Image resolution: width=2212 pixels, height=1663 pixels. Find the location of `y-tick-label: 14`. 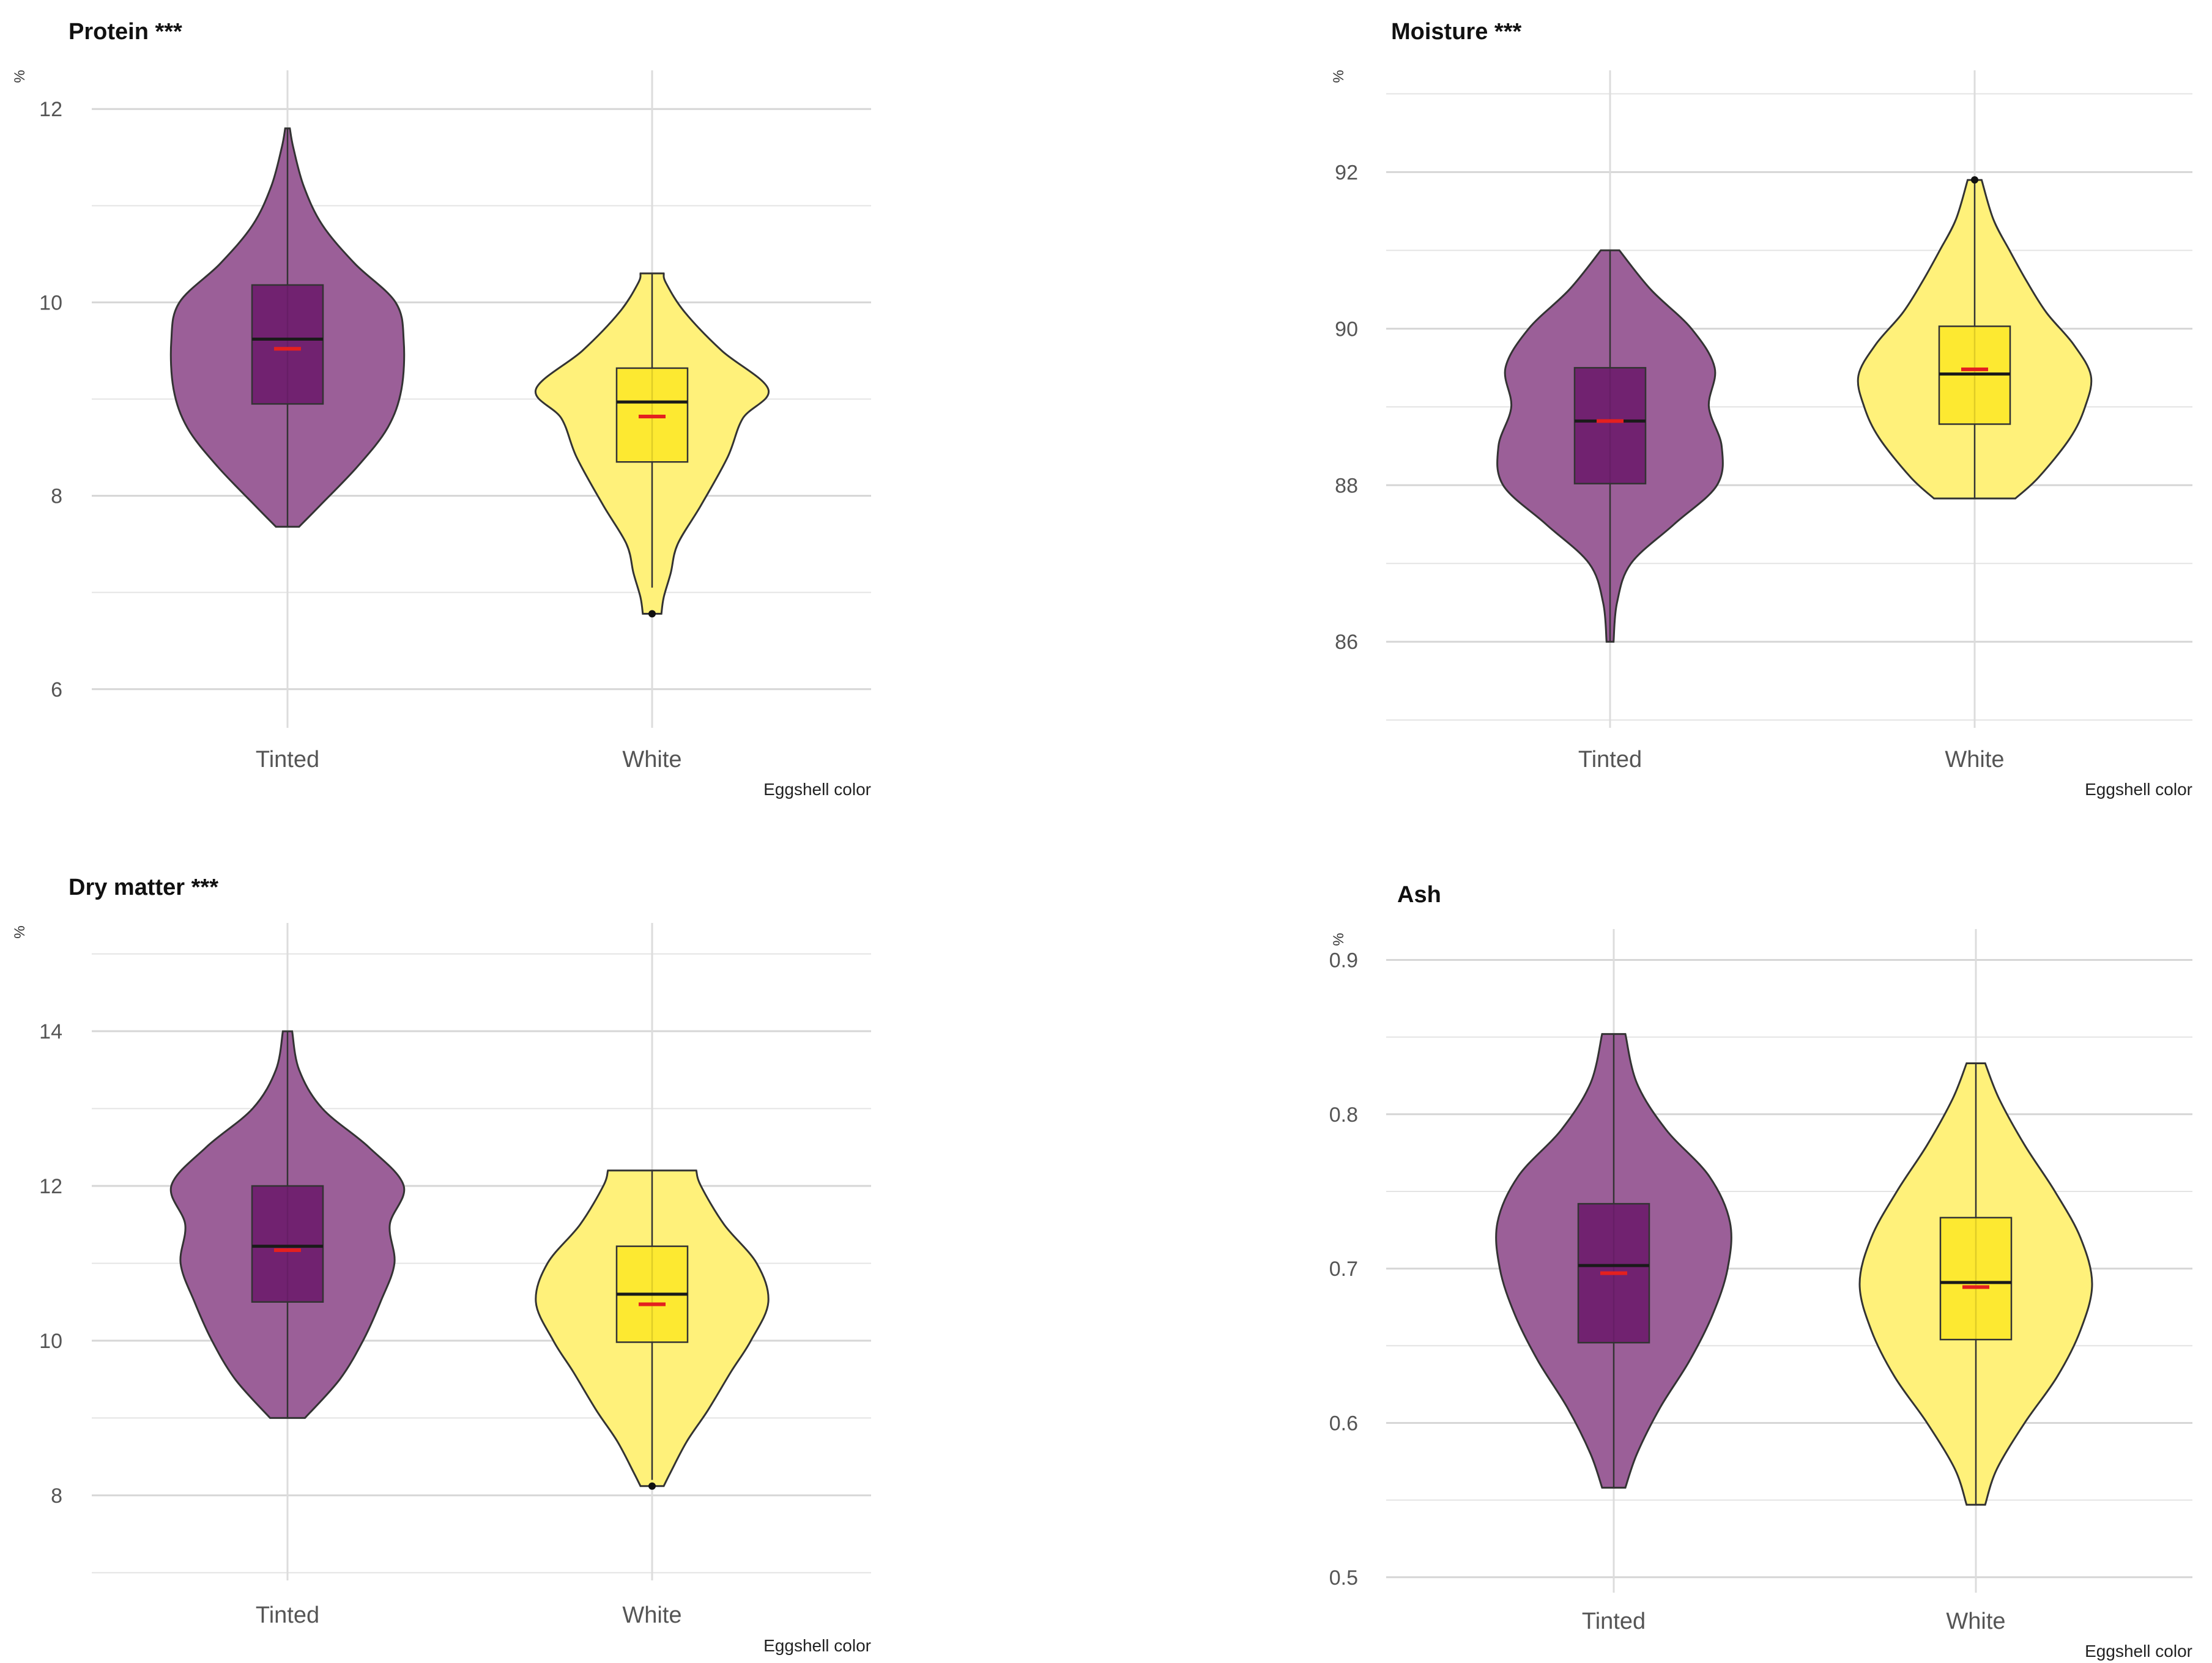

y-tick-label: 14 is located at coordinates (50, 1031).